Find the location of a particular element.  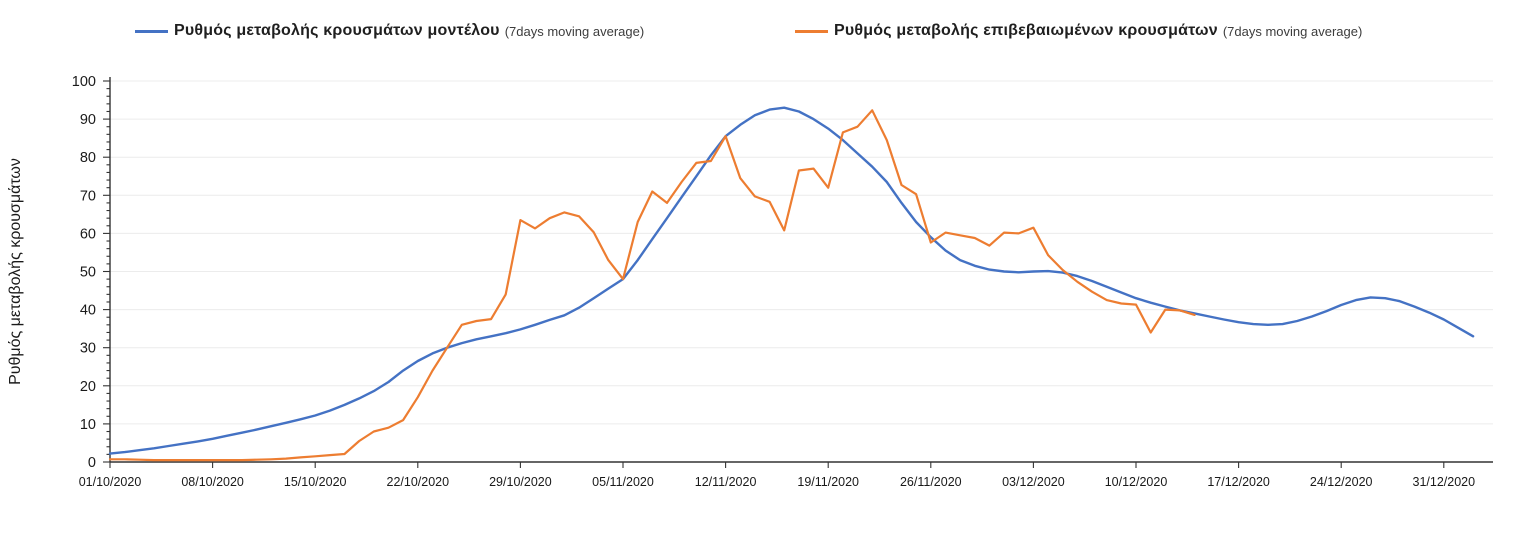

y-tick-label: 80 is located at coordinates (88, 158).